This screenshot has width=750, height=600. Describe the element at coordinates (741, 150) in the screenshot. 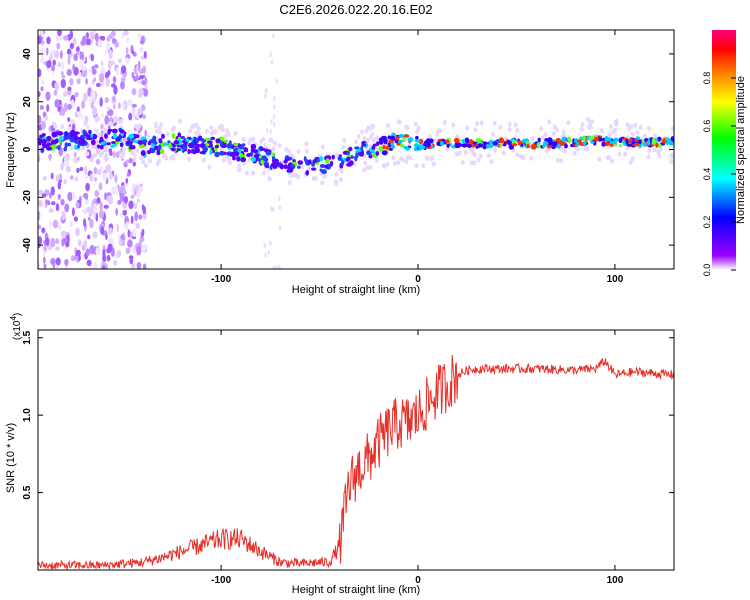

I see `colorbar-label: Normalized spectral amplitude` at that location.